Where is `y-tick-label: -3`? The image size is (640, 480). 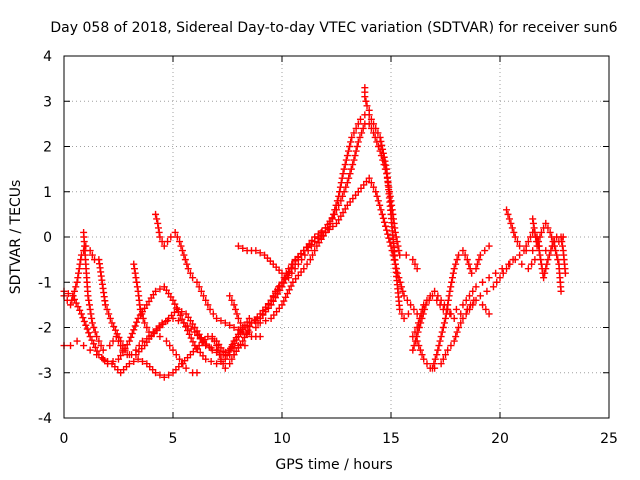 y-tick-label: -3 is located at coordinates (45, 374).